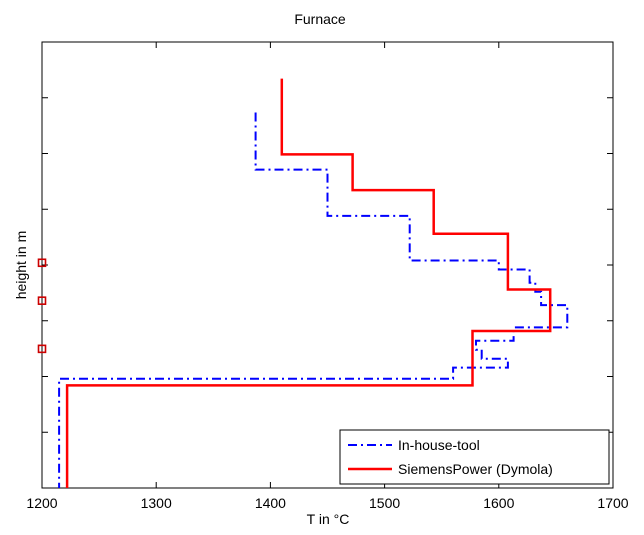 Image resolution: width=644 pixels, height=535 pixels. Describe the element at coordinates (475, 469) in the screenshot. I see `legend-label-siemenspower: SiemensPower (Dymola)` at that location.